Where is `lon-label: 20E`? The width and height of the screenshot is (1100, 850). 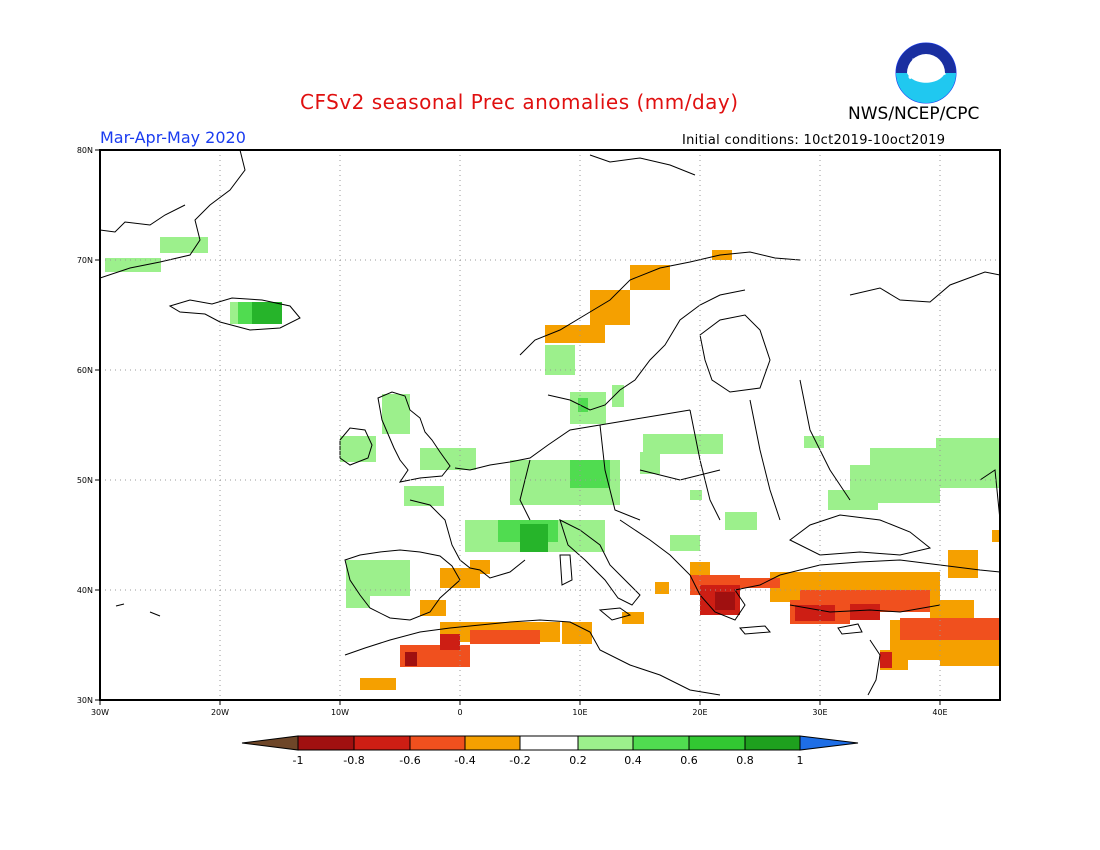 lon-label: 20E is located at coordinates (699, 712).